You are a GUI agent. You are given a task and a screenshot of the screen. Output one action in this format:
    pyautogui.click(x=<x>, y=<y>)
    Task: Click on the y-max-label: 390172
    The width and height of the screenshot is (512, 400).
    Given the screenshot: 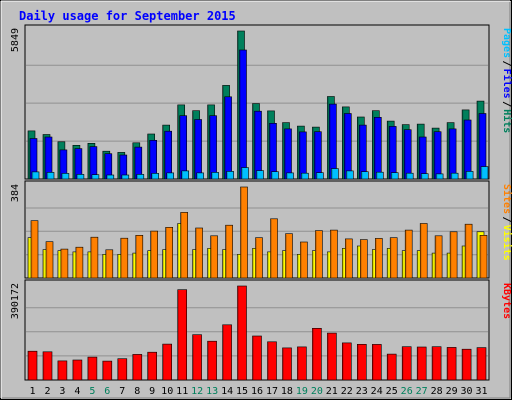 What is the action you would take?
    pyautogui.click(x=15, y=301)
    